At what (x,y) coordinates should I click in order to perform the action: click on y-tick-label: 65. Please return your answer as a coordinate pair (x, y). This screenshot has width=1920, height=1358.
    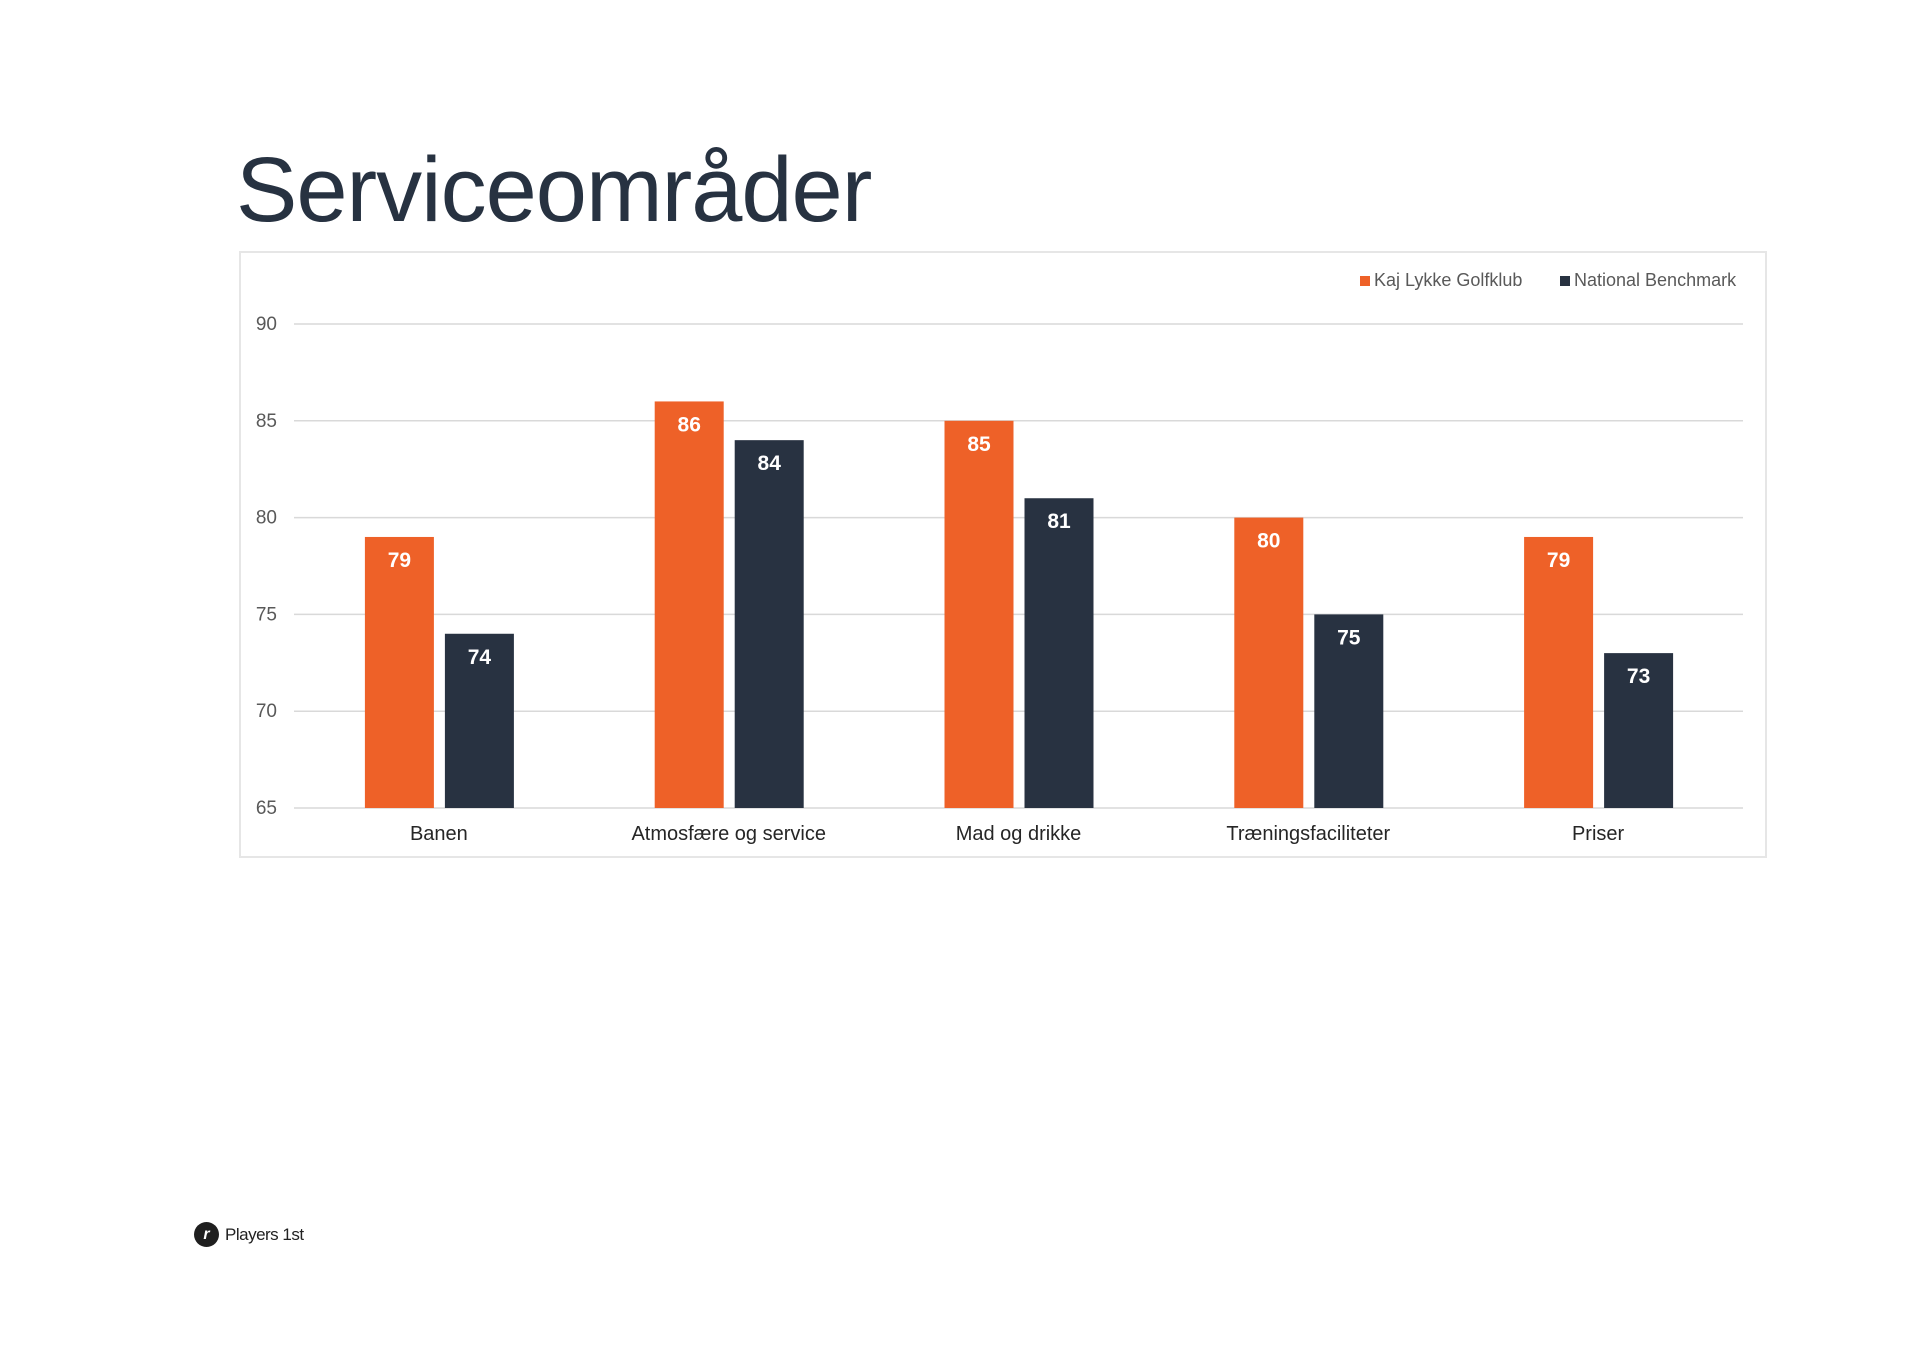
    Looking at the image, I should click on (266, 808).